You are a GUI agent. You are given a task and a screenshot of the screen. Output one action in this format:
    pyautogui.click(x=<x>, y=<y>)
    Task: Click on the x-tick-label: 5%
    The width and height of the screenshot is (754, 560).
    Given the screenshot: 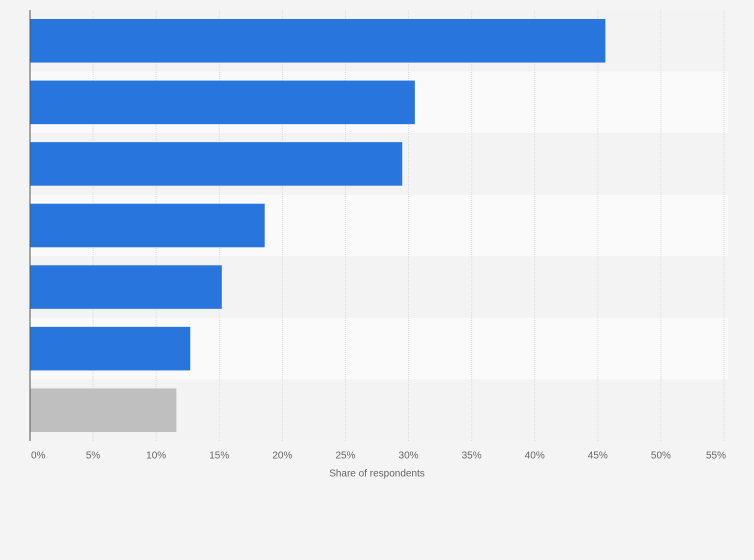 What is the action you would take?
    pyautogui.click(x=93, y=456)
    